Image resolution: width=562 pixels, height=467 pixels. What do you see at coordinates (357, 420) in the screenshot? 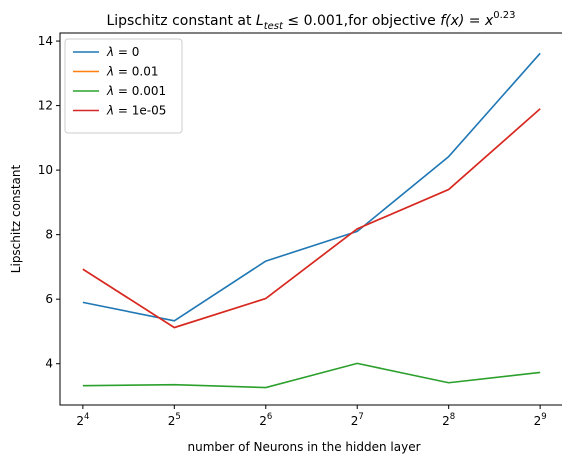
I see `x-tick-label: 27` at bounding box center [357, 420].